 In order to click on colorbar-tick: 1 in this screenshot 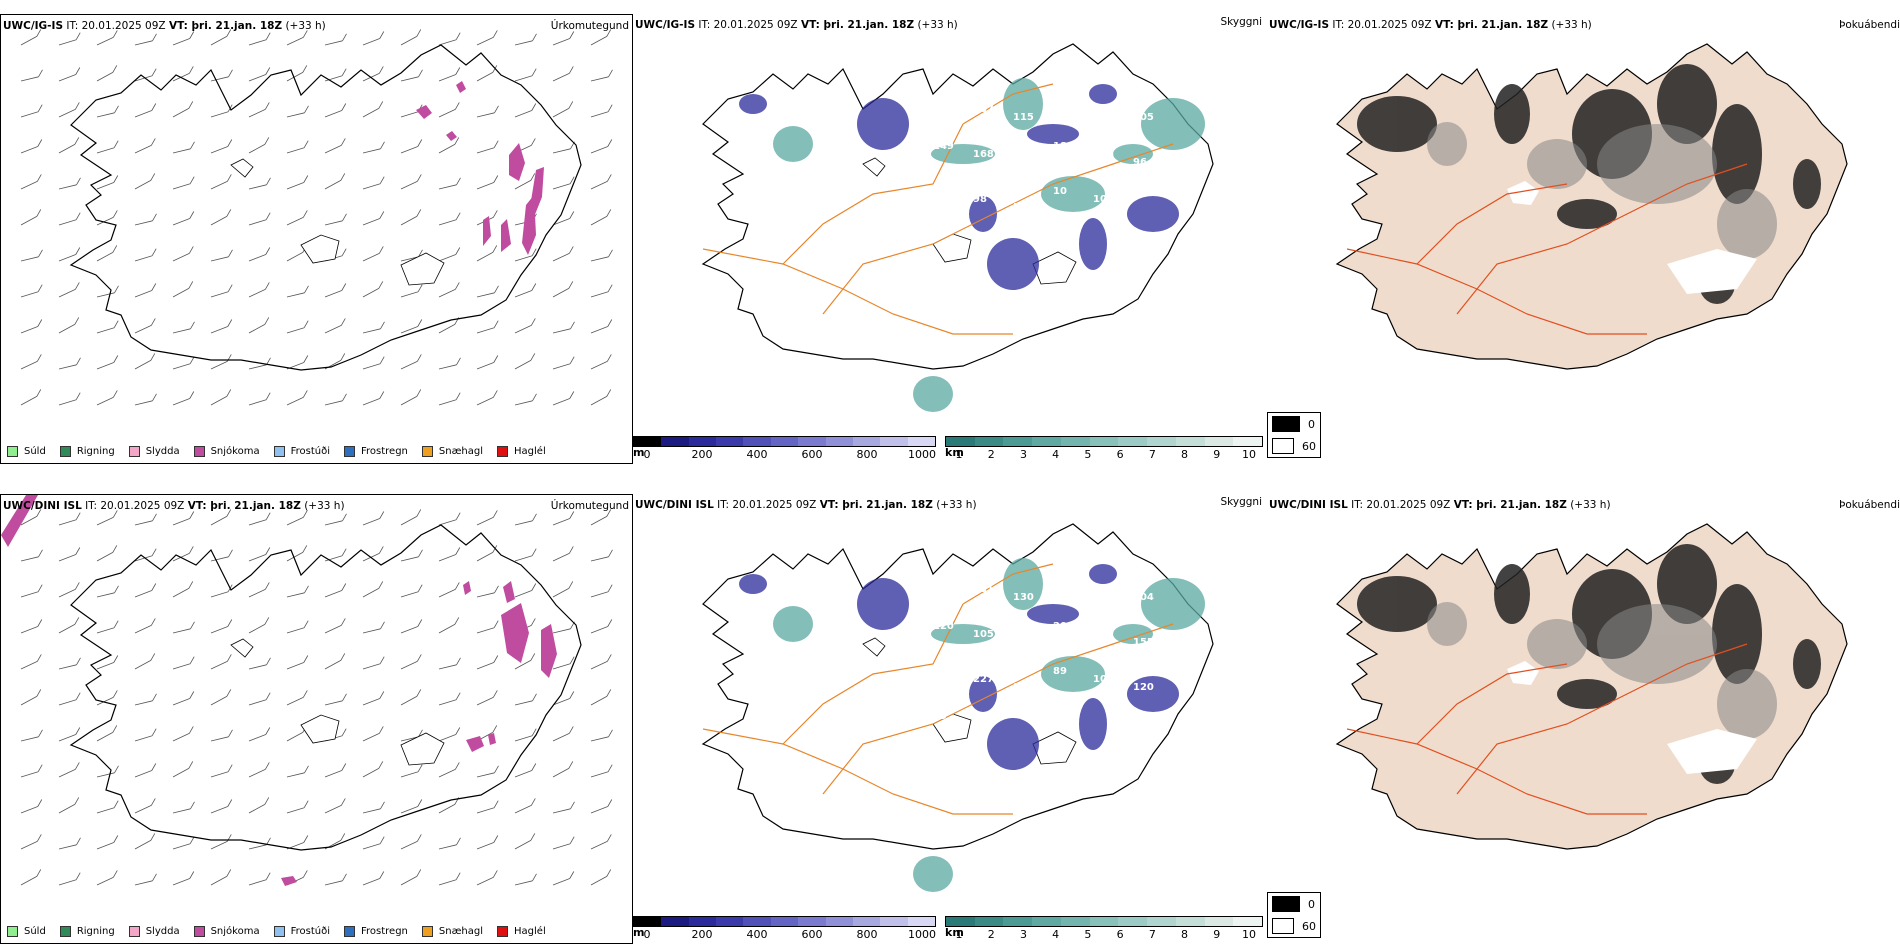, I will do `click(959, 454)`.